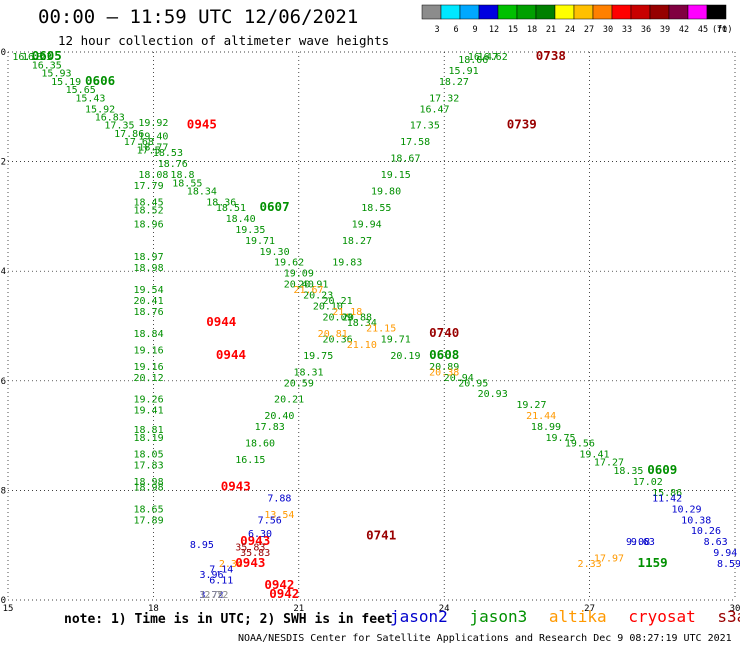 The width and height of the screenshot is (740, 650). I want to click on data-point-label: 18.05, so click(148, 455).